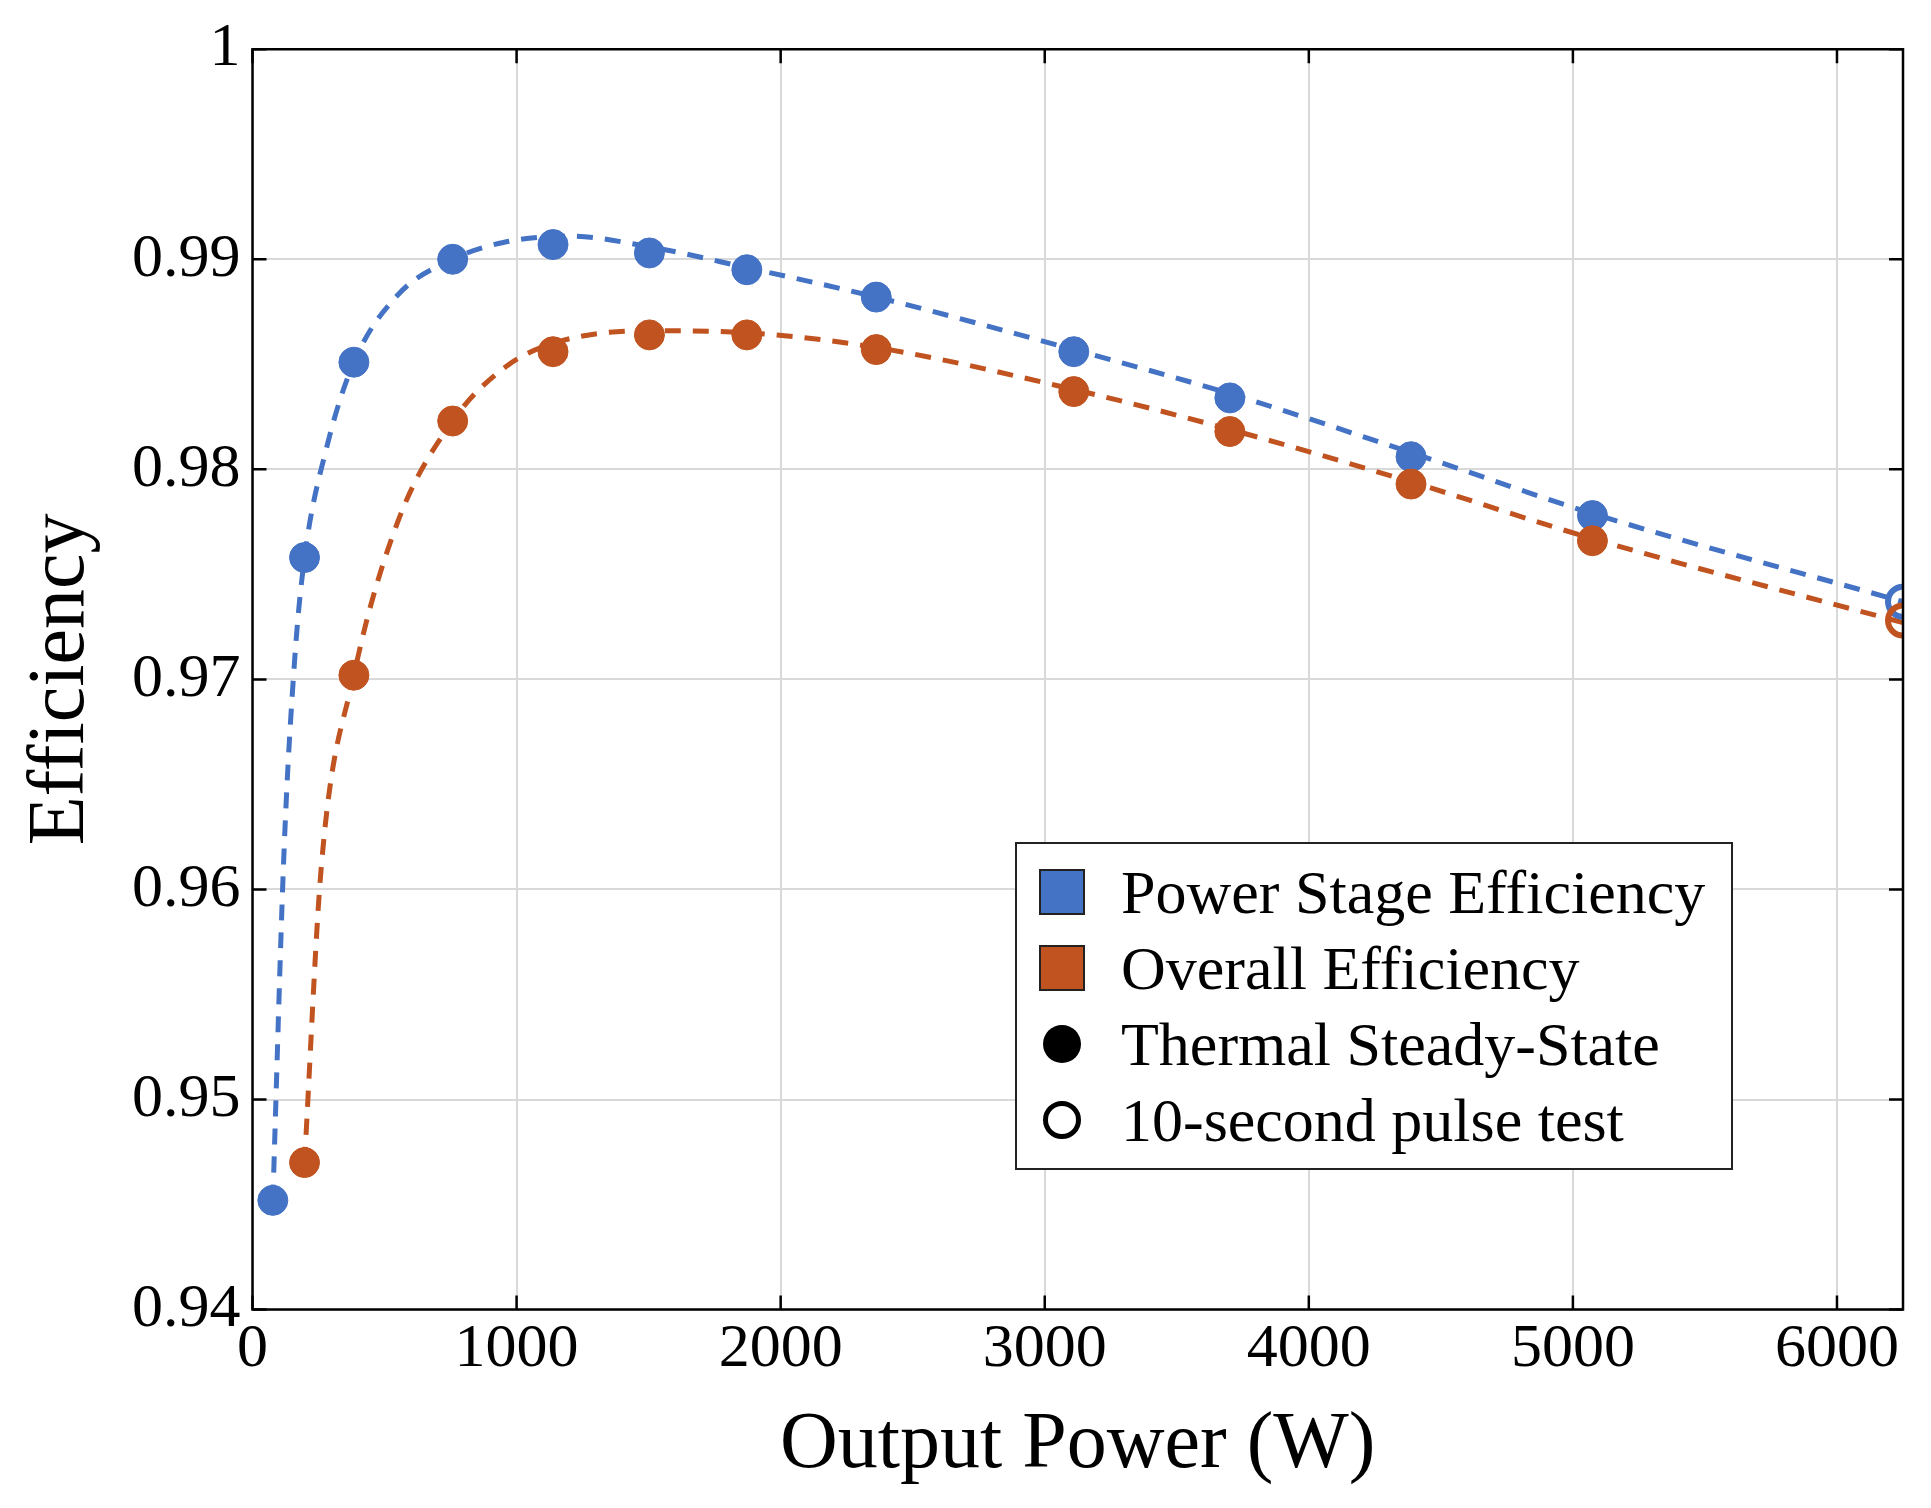  I want to click on x-tick-label: 5000, so click(1572, 1345).